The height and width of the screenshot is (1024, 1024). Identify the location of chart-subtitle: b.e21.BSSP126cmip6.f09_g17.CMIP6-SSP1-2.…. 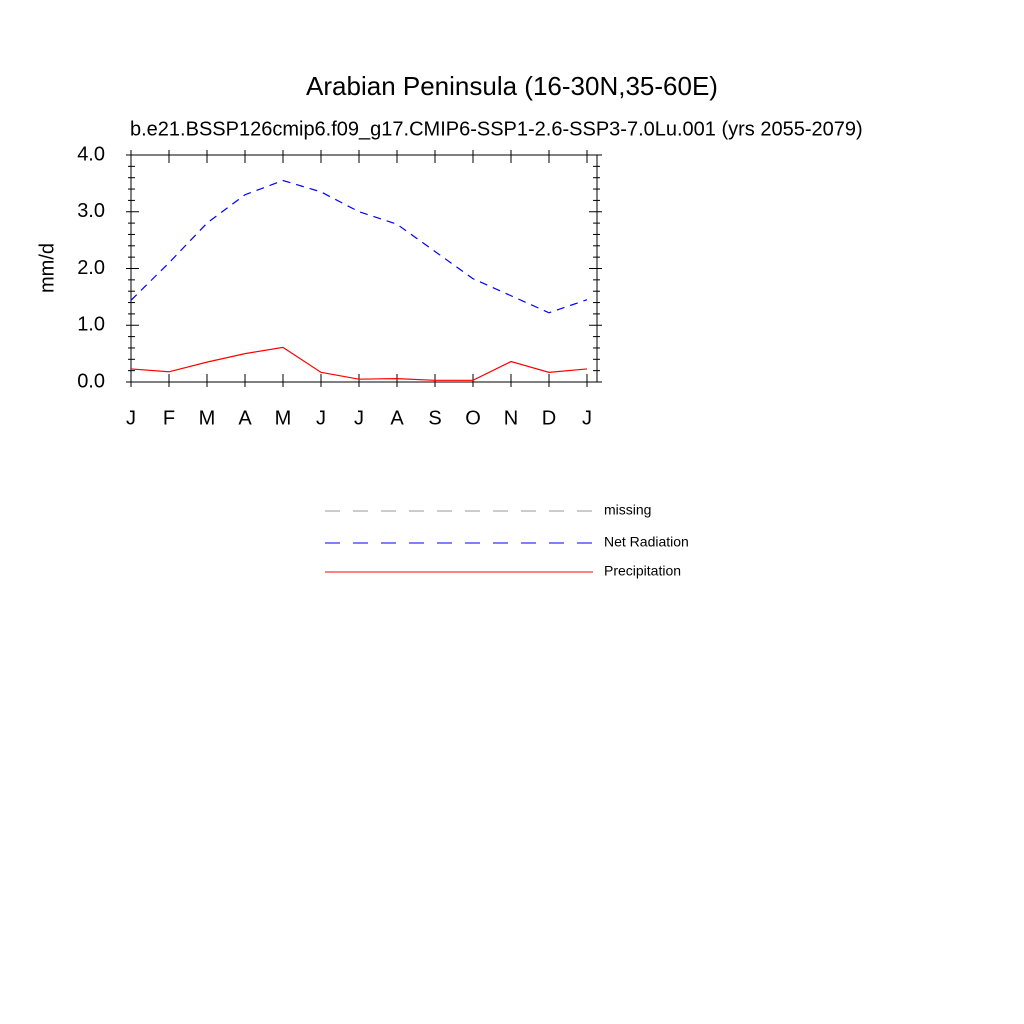
(496, 129).